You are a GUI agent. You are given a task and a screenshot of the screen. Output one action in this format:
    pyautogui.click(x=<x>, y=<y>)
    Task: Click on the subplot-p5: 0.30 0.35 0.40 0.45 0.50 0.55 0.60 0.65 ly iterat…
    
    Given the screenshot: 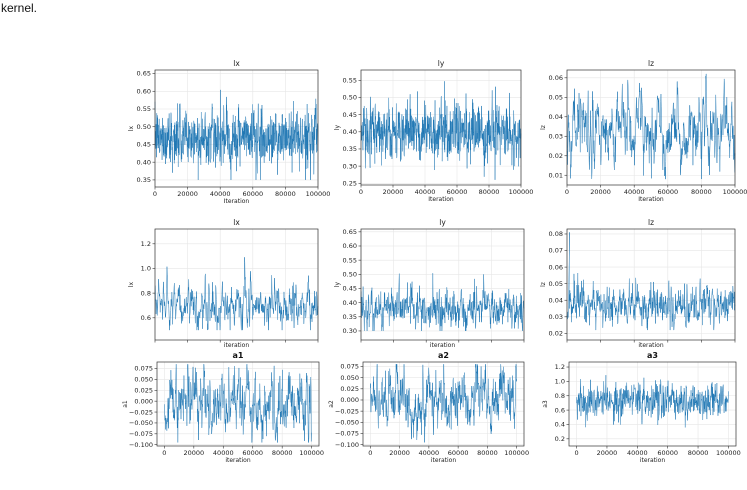 What is the action you would take?
    pyautogui.click(x=429, y=283)
    